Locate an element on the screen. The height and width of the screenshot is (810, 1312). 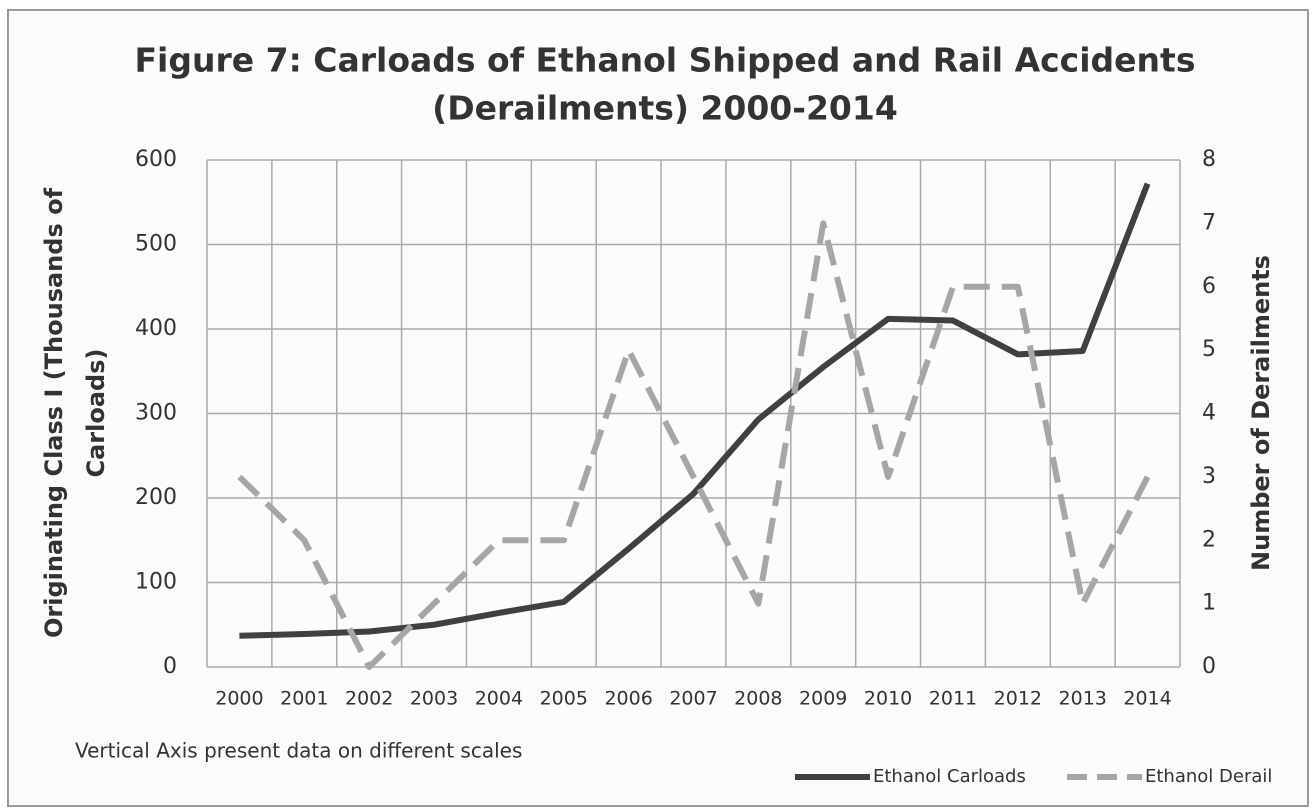
y-tick-label: 100 is located at coordinates (156, 582).